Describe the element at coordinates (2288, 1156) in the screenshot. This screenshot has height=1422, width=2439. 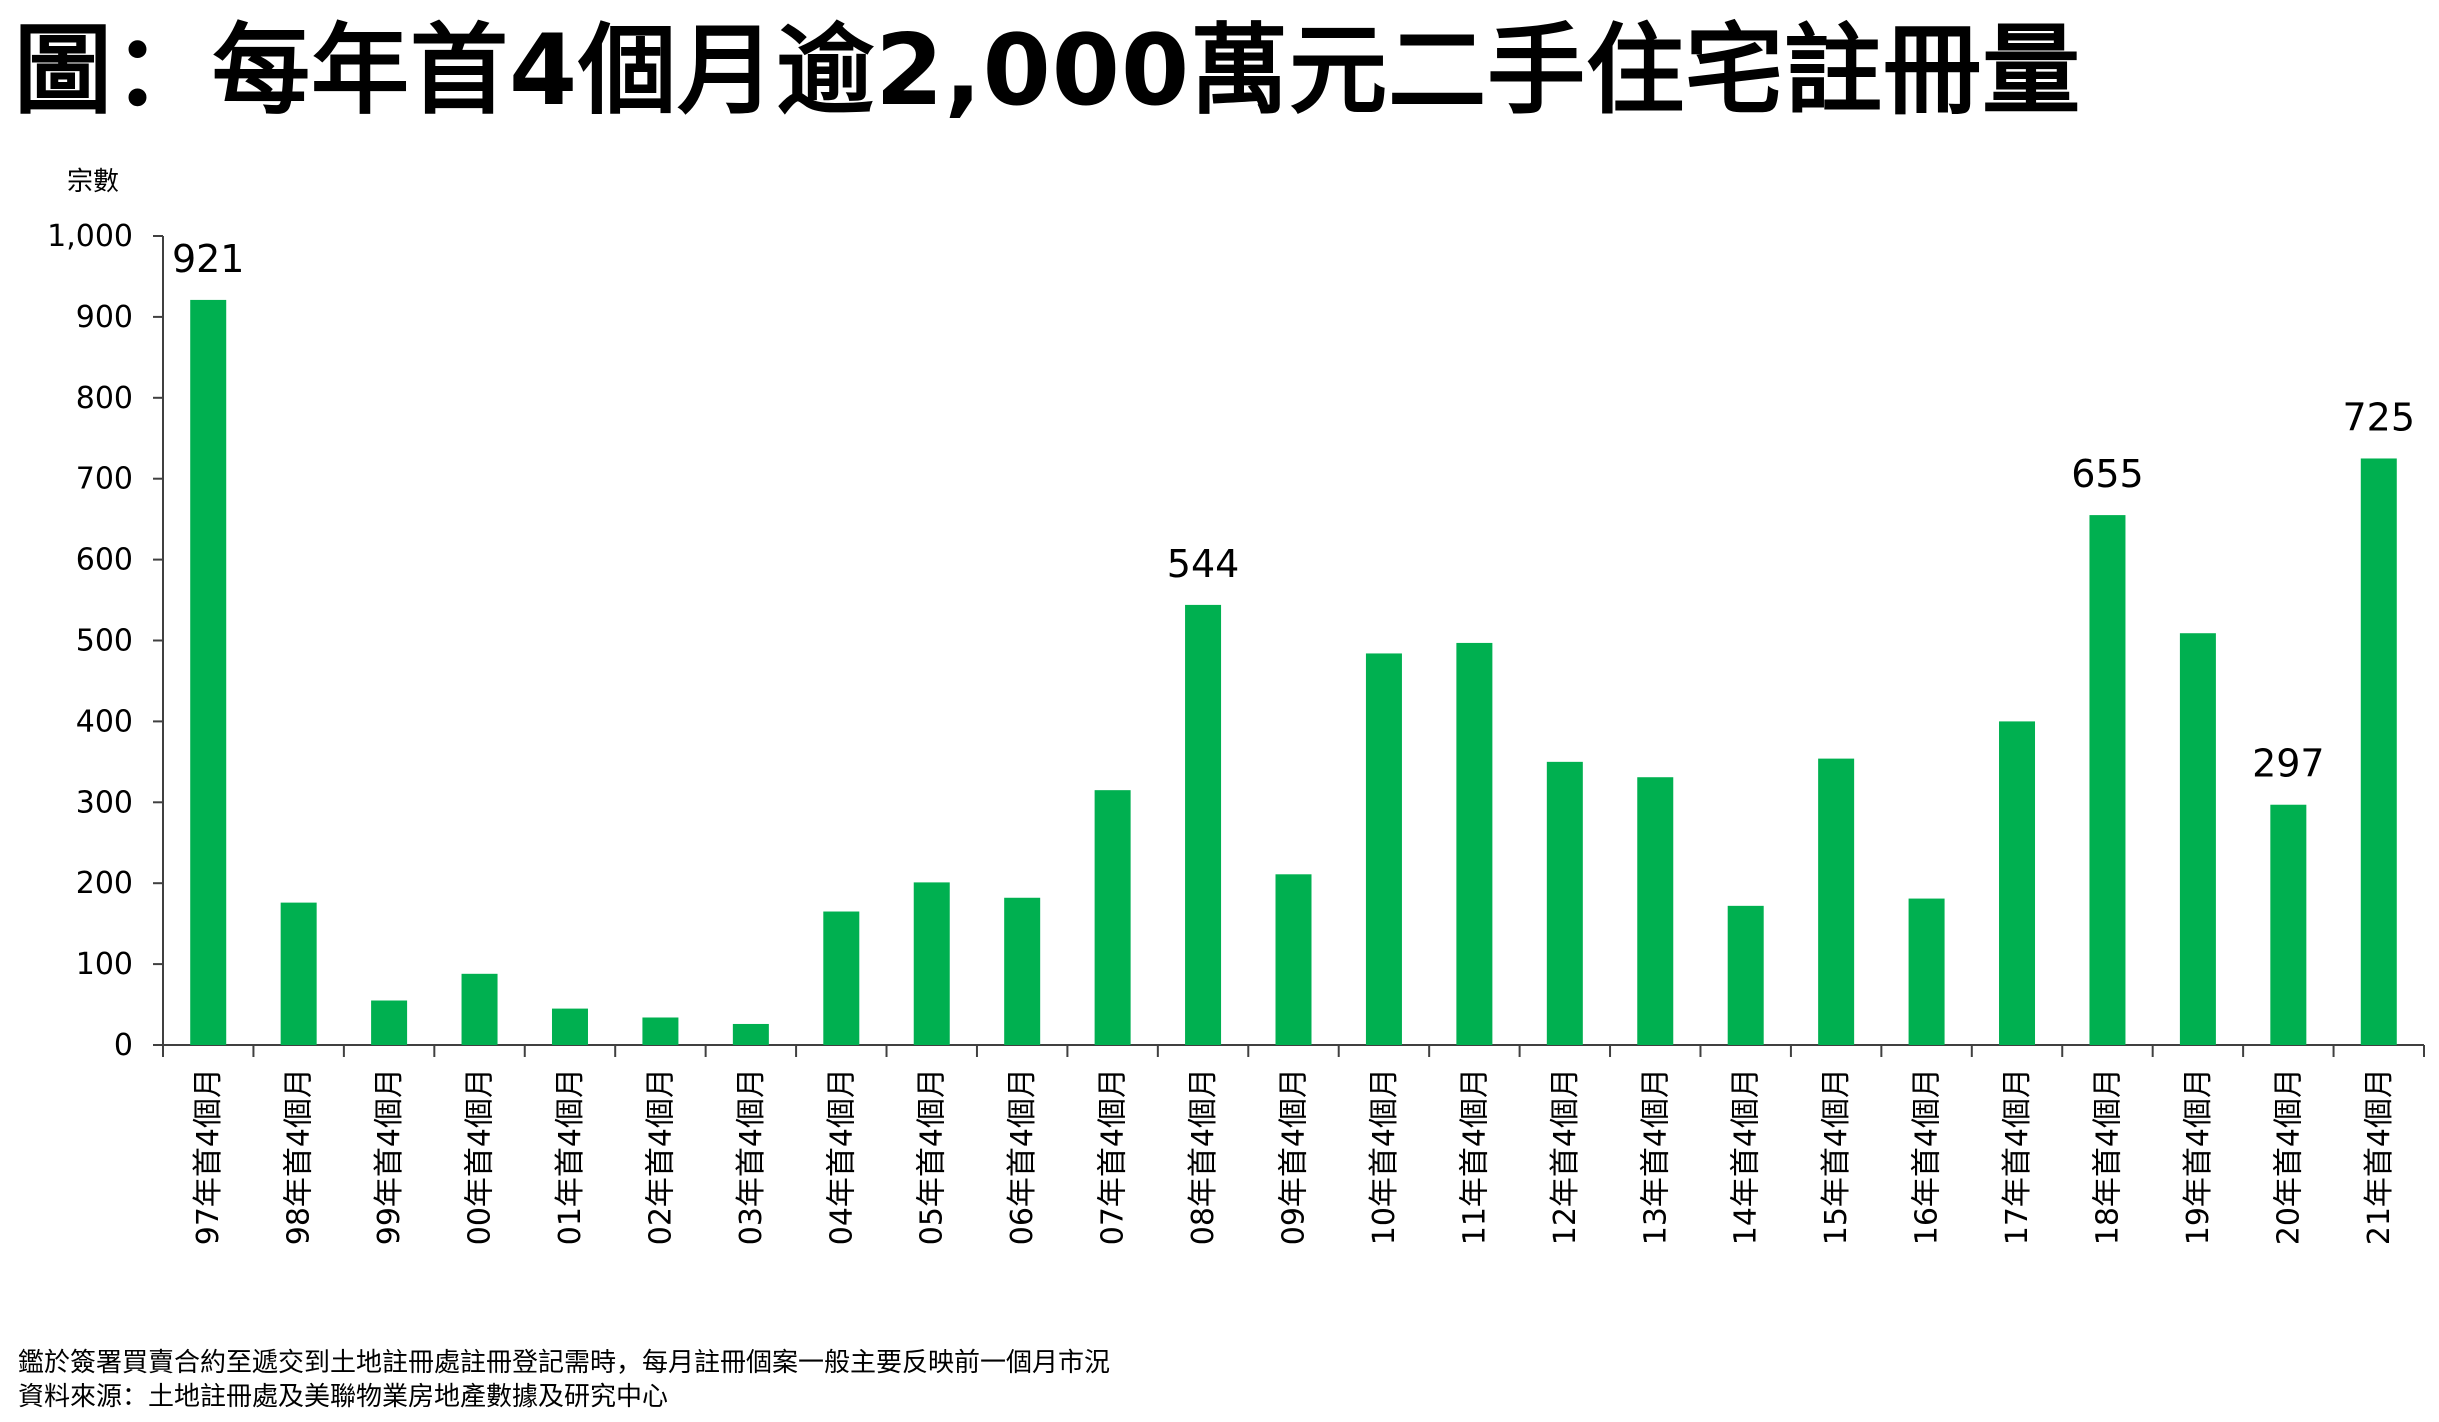
I see `x-tick-label: 20年首4個月` at that location.